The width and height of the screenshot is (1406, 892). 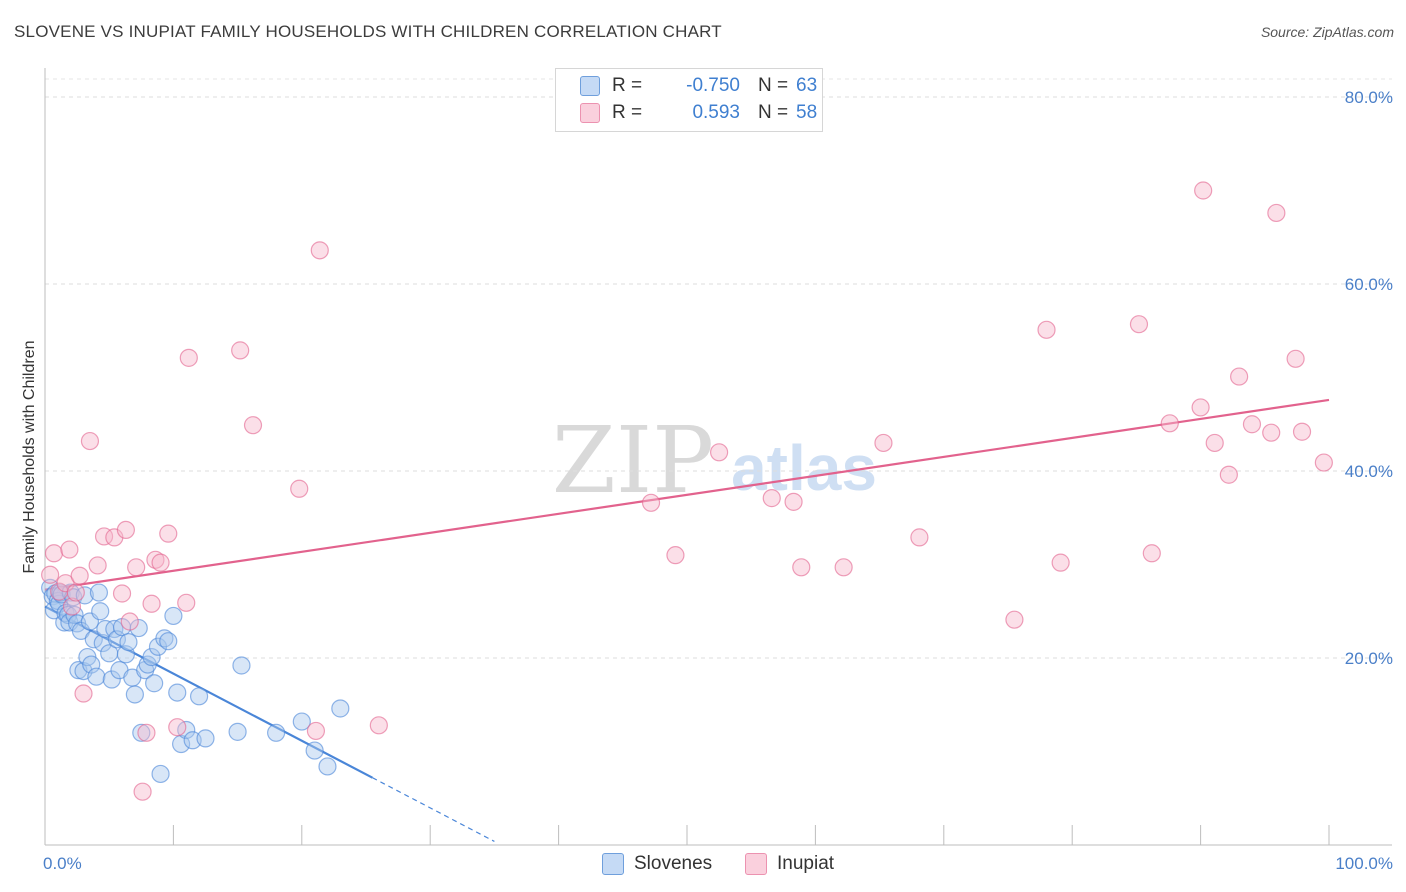 What do you see at coordinates (1369, 471) in the screenshot?
I see `y-tick-label: 40.0%` at bounding box center [1369, 471].